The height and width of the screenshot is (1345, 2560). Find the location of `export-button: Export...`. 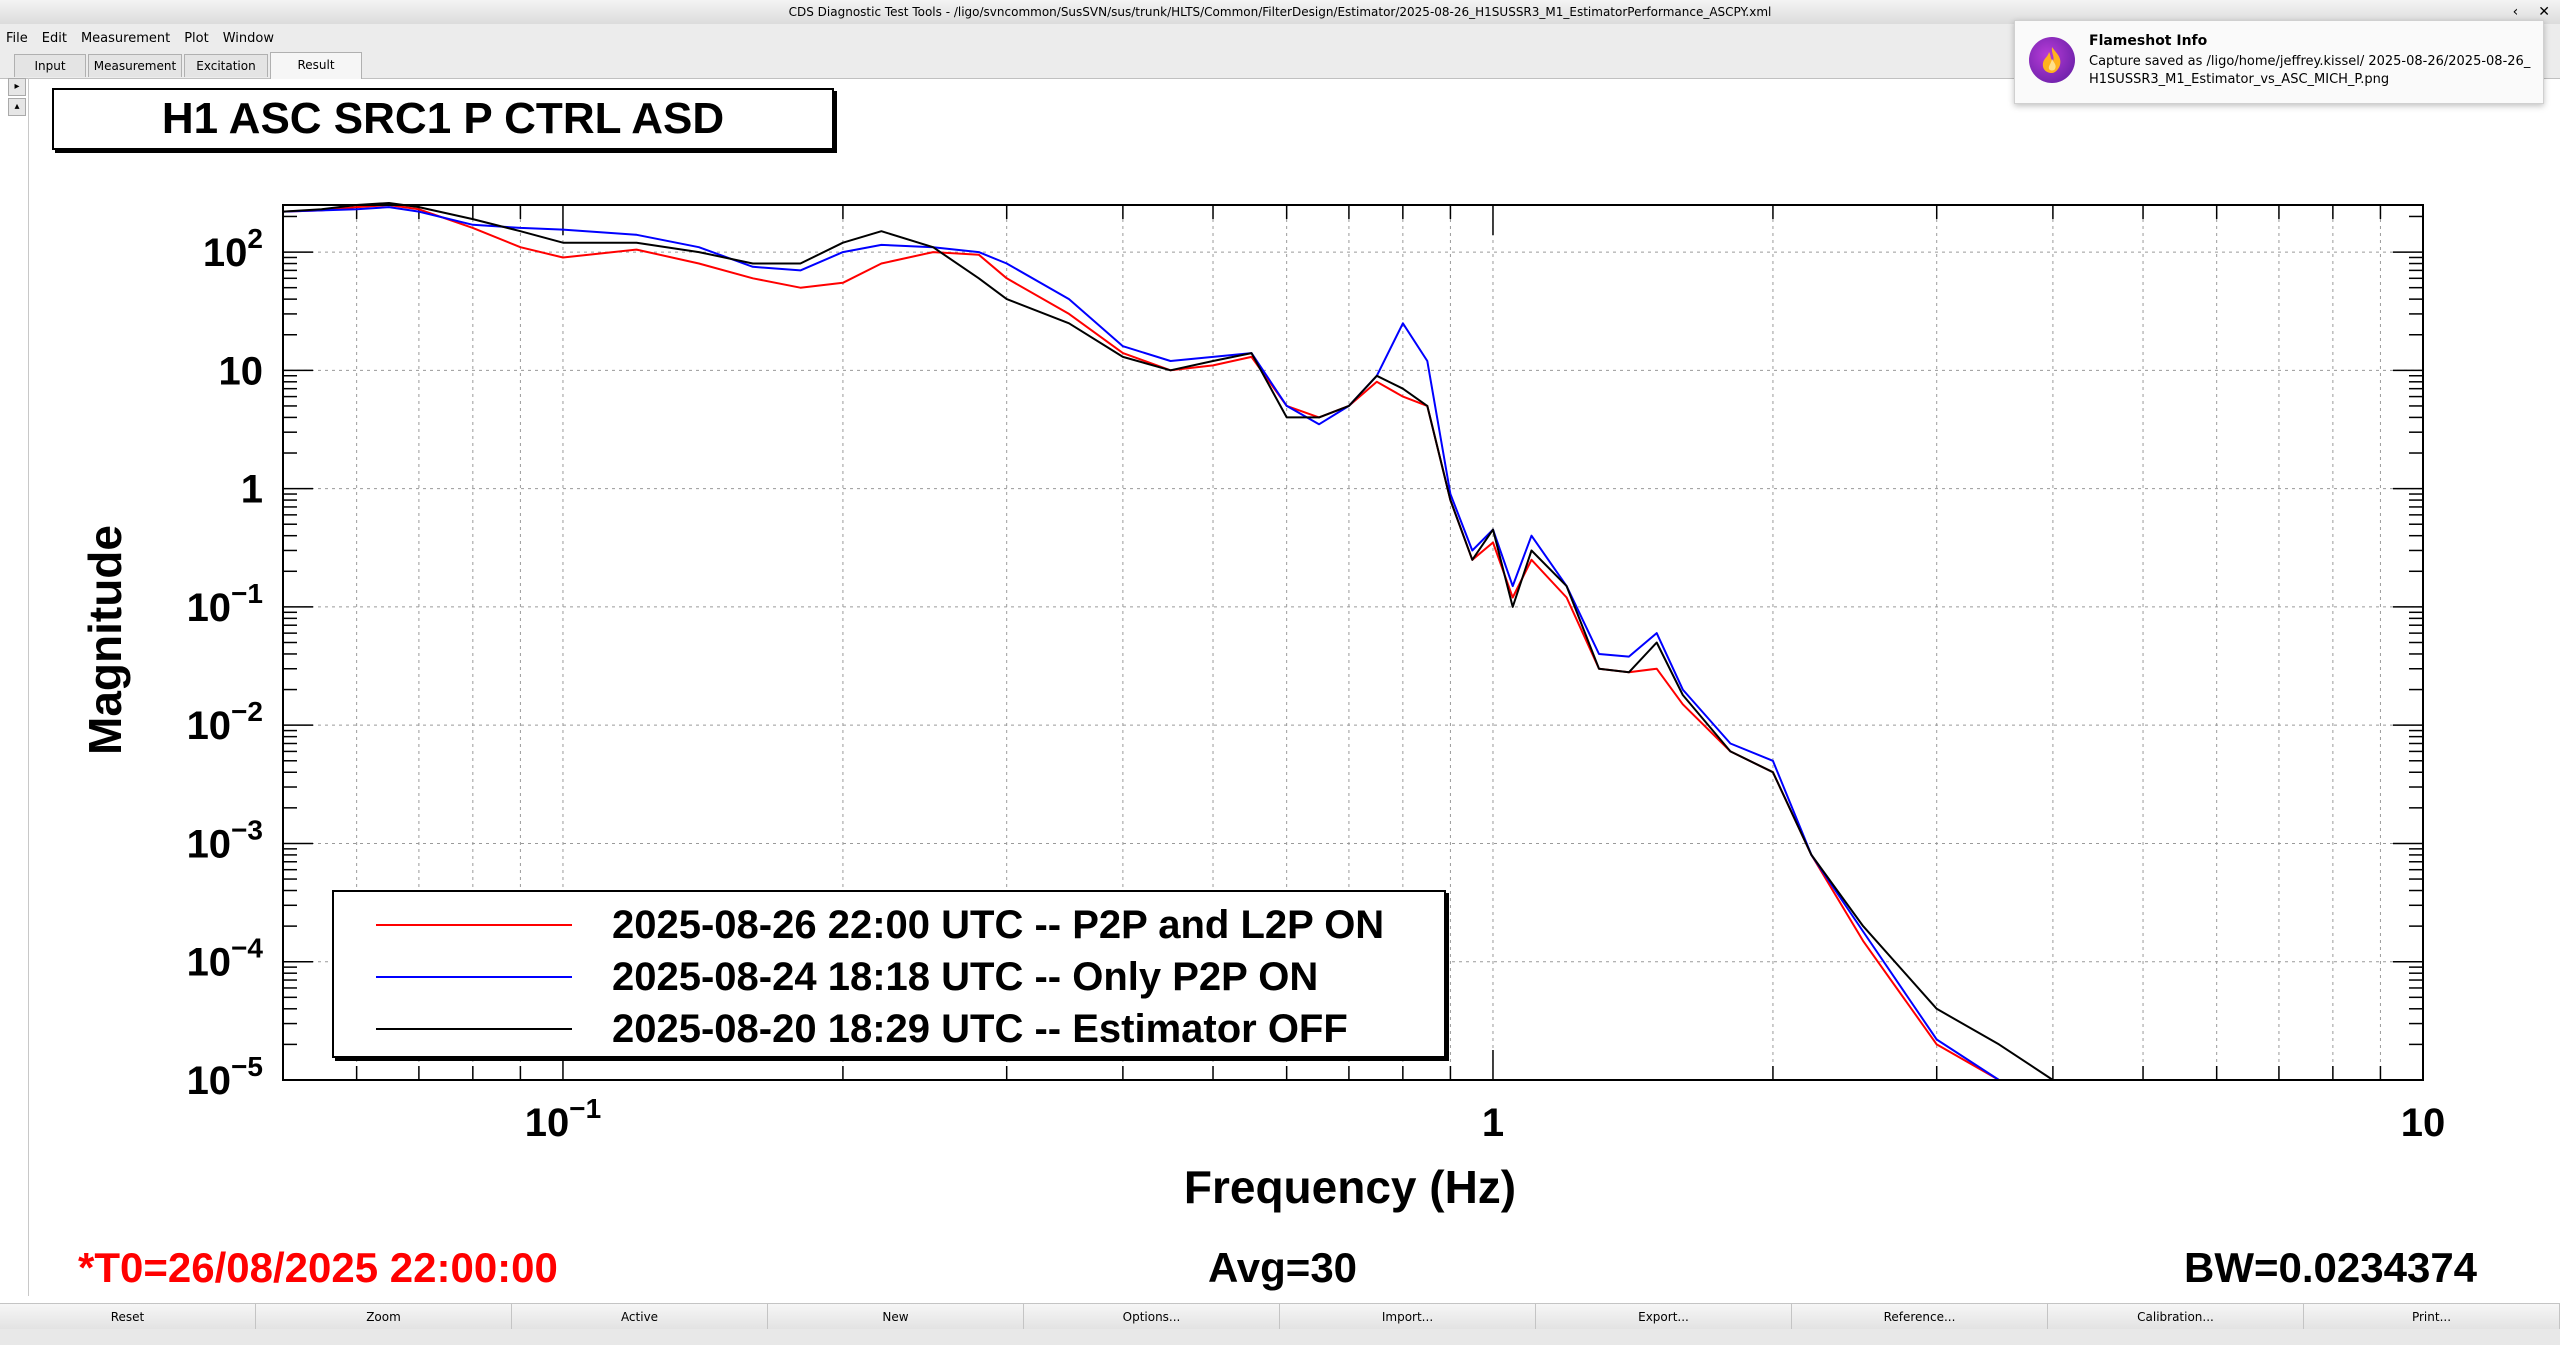

export-button: Export... is located at coordinates (1664, 1317).